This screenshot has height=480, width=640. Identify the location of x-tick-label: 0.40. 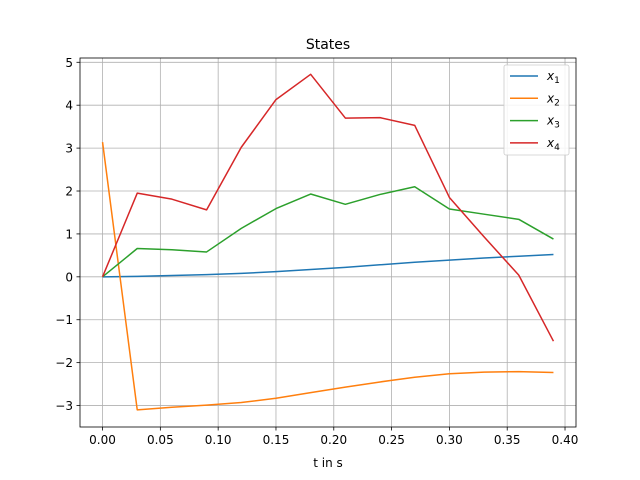
(565, 440).